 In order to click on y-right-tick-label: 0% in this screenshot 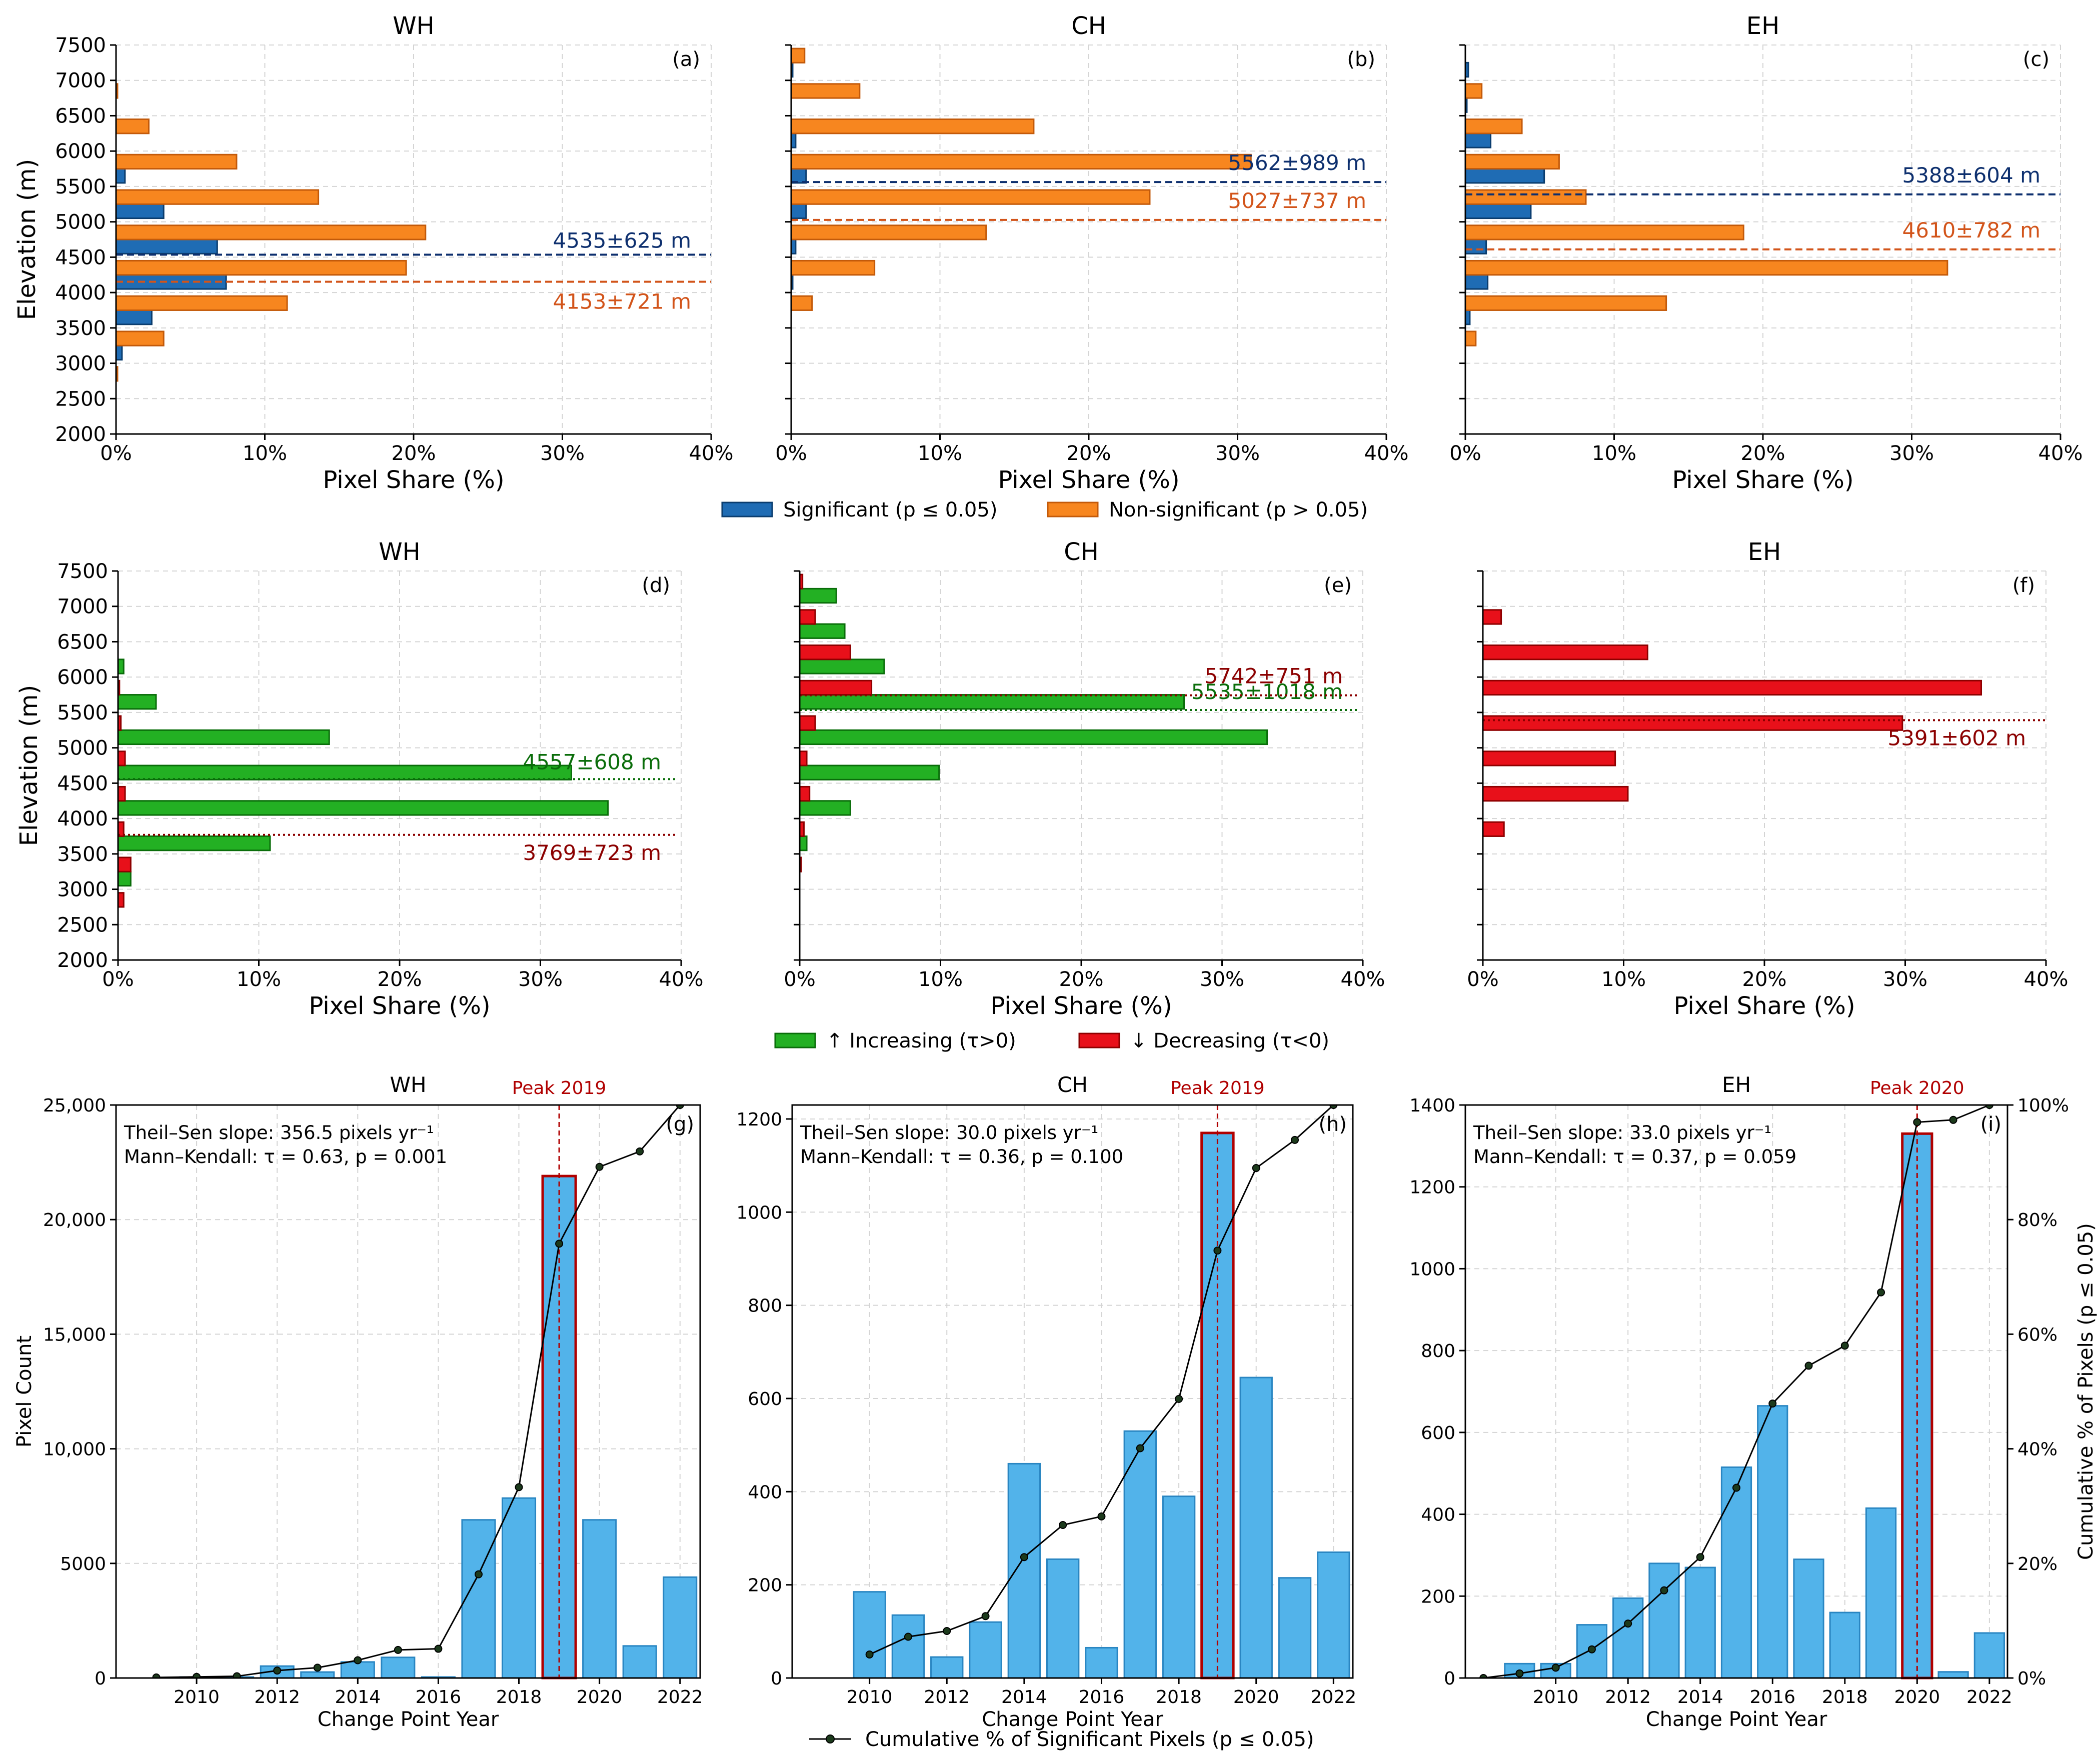, I will do `click(2031, 1678)`.